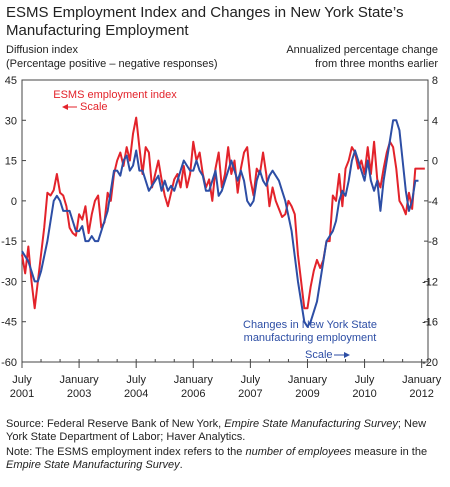  I want to click on y-tick-label: 30, so click(11, 121).